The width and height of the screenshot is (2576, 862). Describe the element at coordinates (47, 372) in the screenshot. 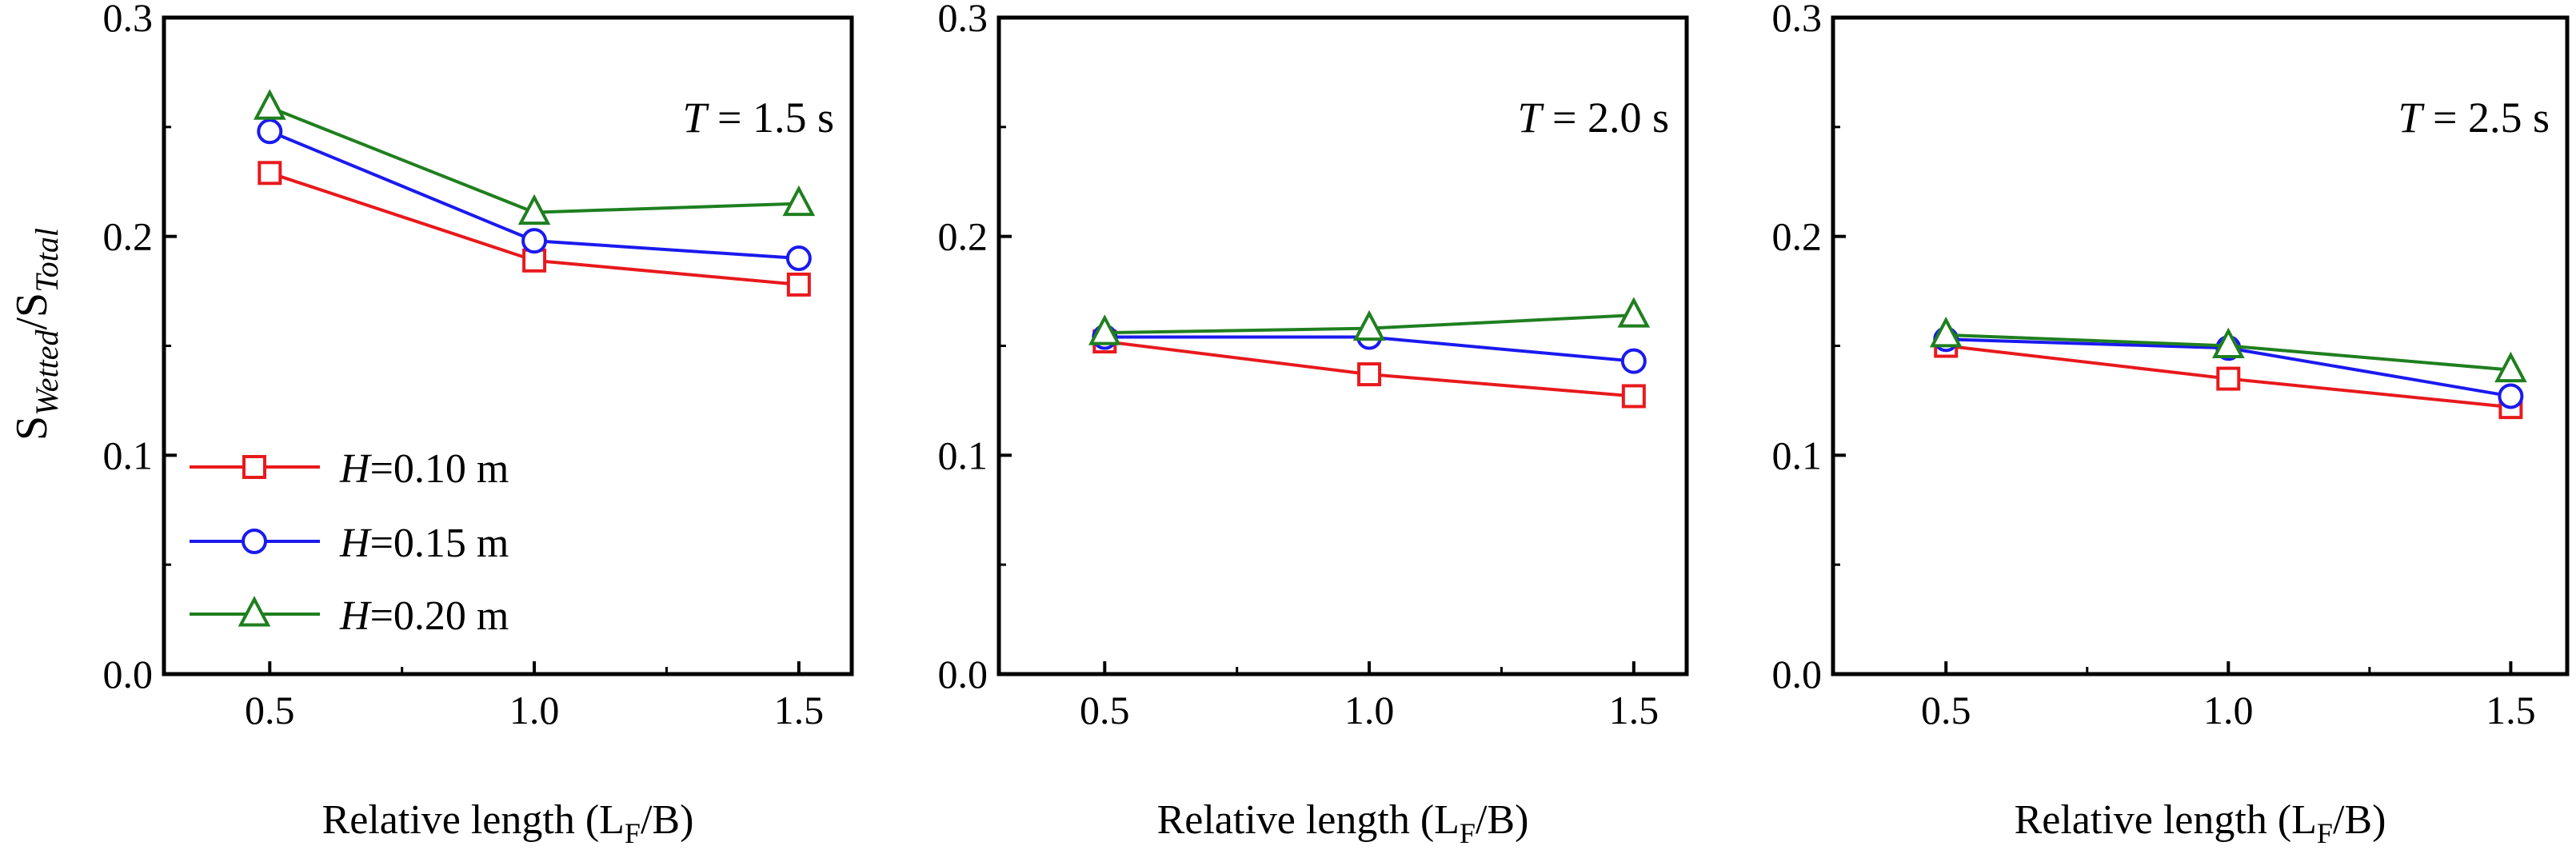

I see `y-label-sub1: Wetted` at that location.